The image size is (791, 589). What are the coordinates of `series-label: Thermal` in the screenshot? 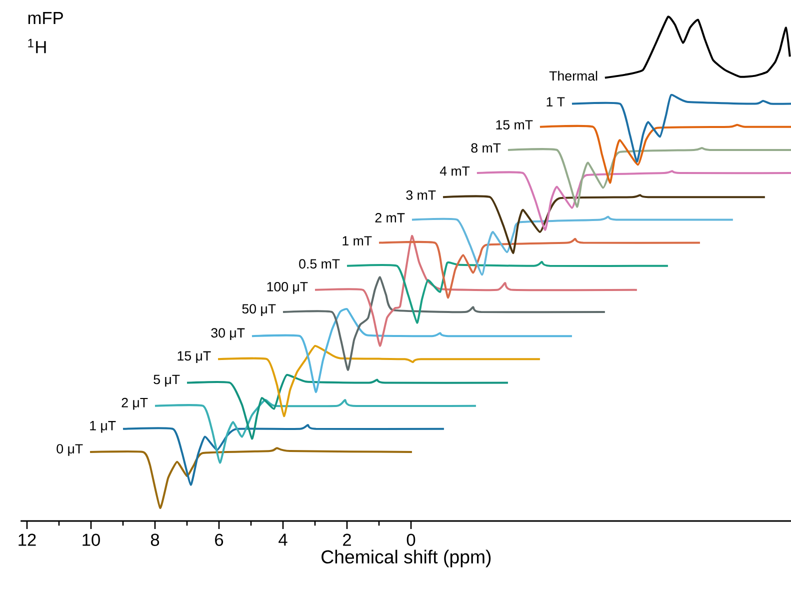 It's located at (573, 75).